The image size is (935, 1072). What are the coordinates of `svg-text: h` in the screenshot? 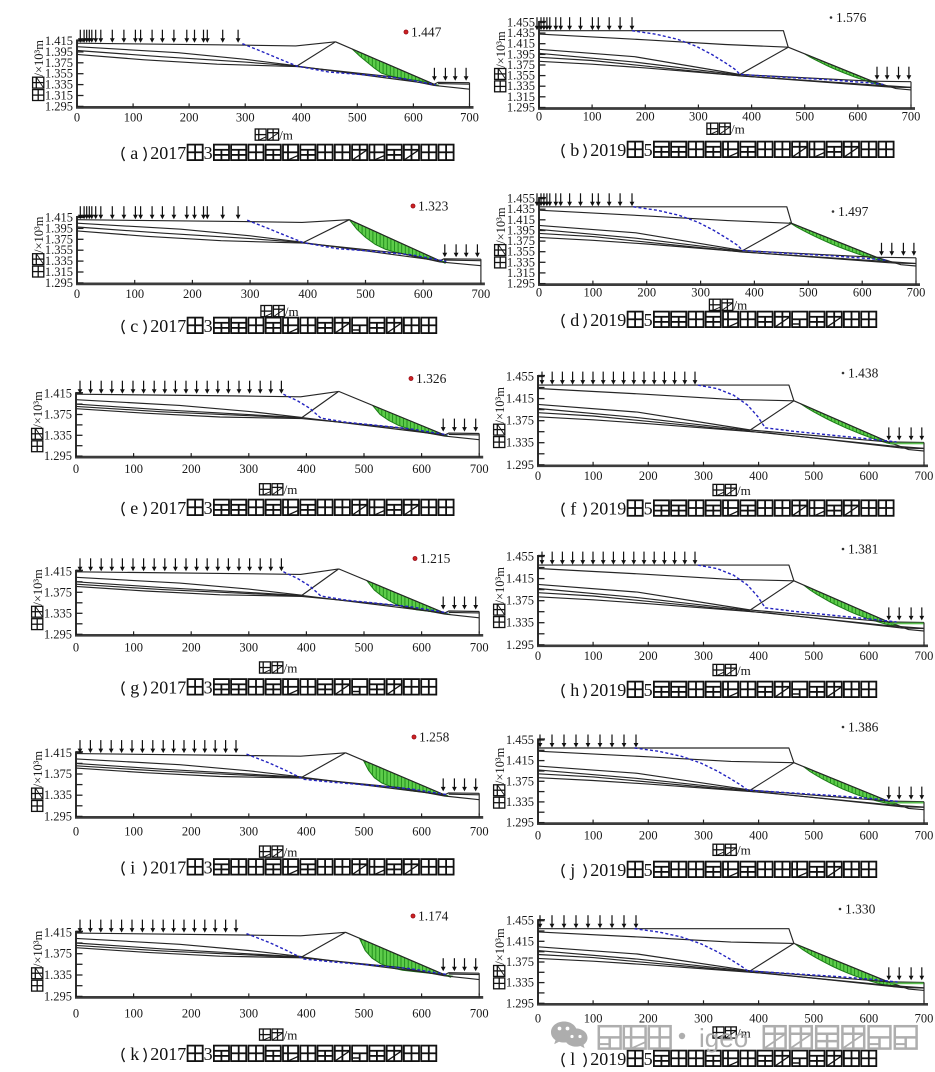 It's located at (574, 690).